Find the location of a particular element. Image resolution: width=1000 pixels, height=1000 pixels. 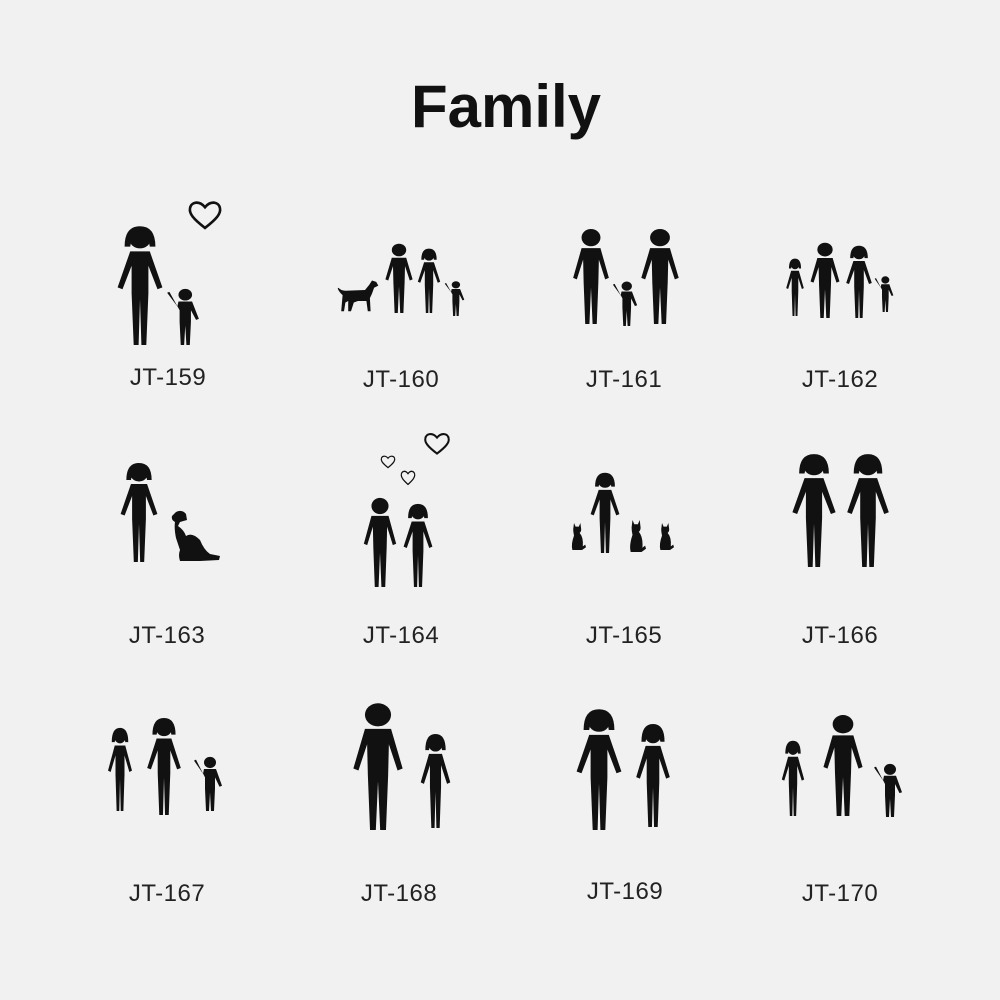

design-code-label: JT-164 is located at coordinates (401, 635).